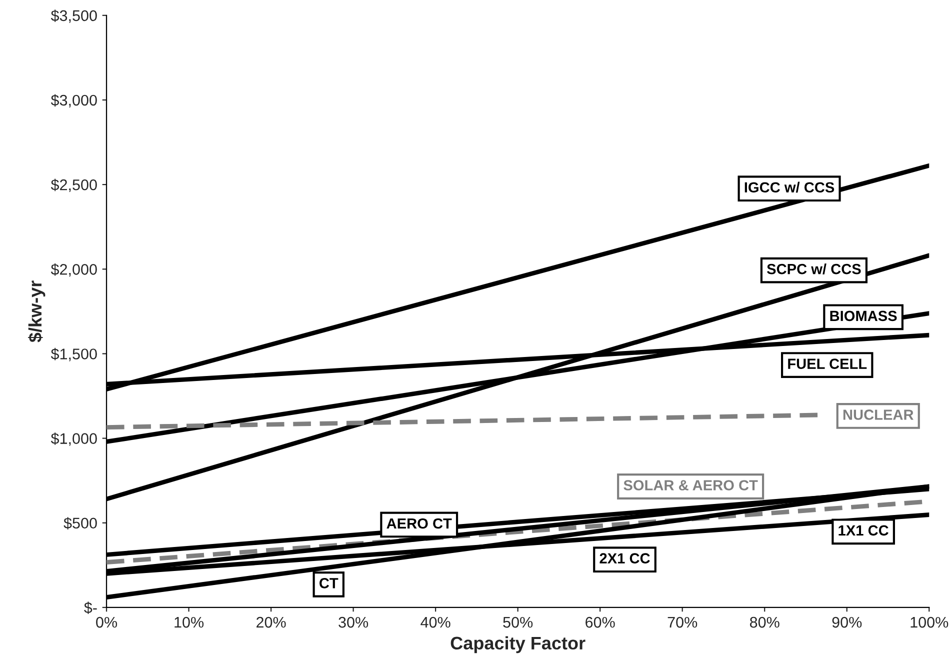 The height and width of the screenshot is (669, 951). Describe the element at coordinates (625, 558) in the screenshot. I see `text: 2X1 CC` at that location.